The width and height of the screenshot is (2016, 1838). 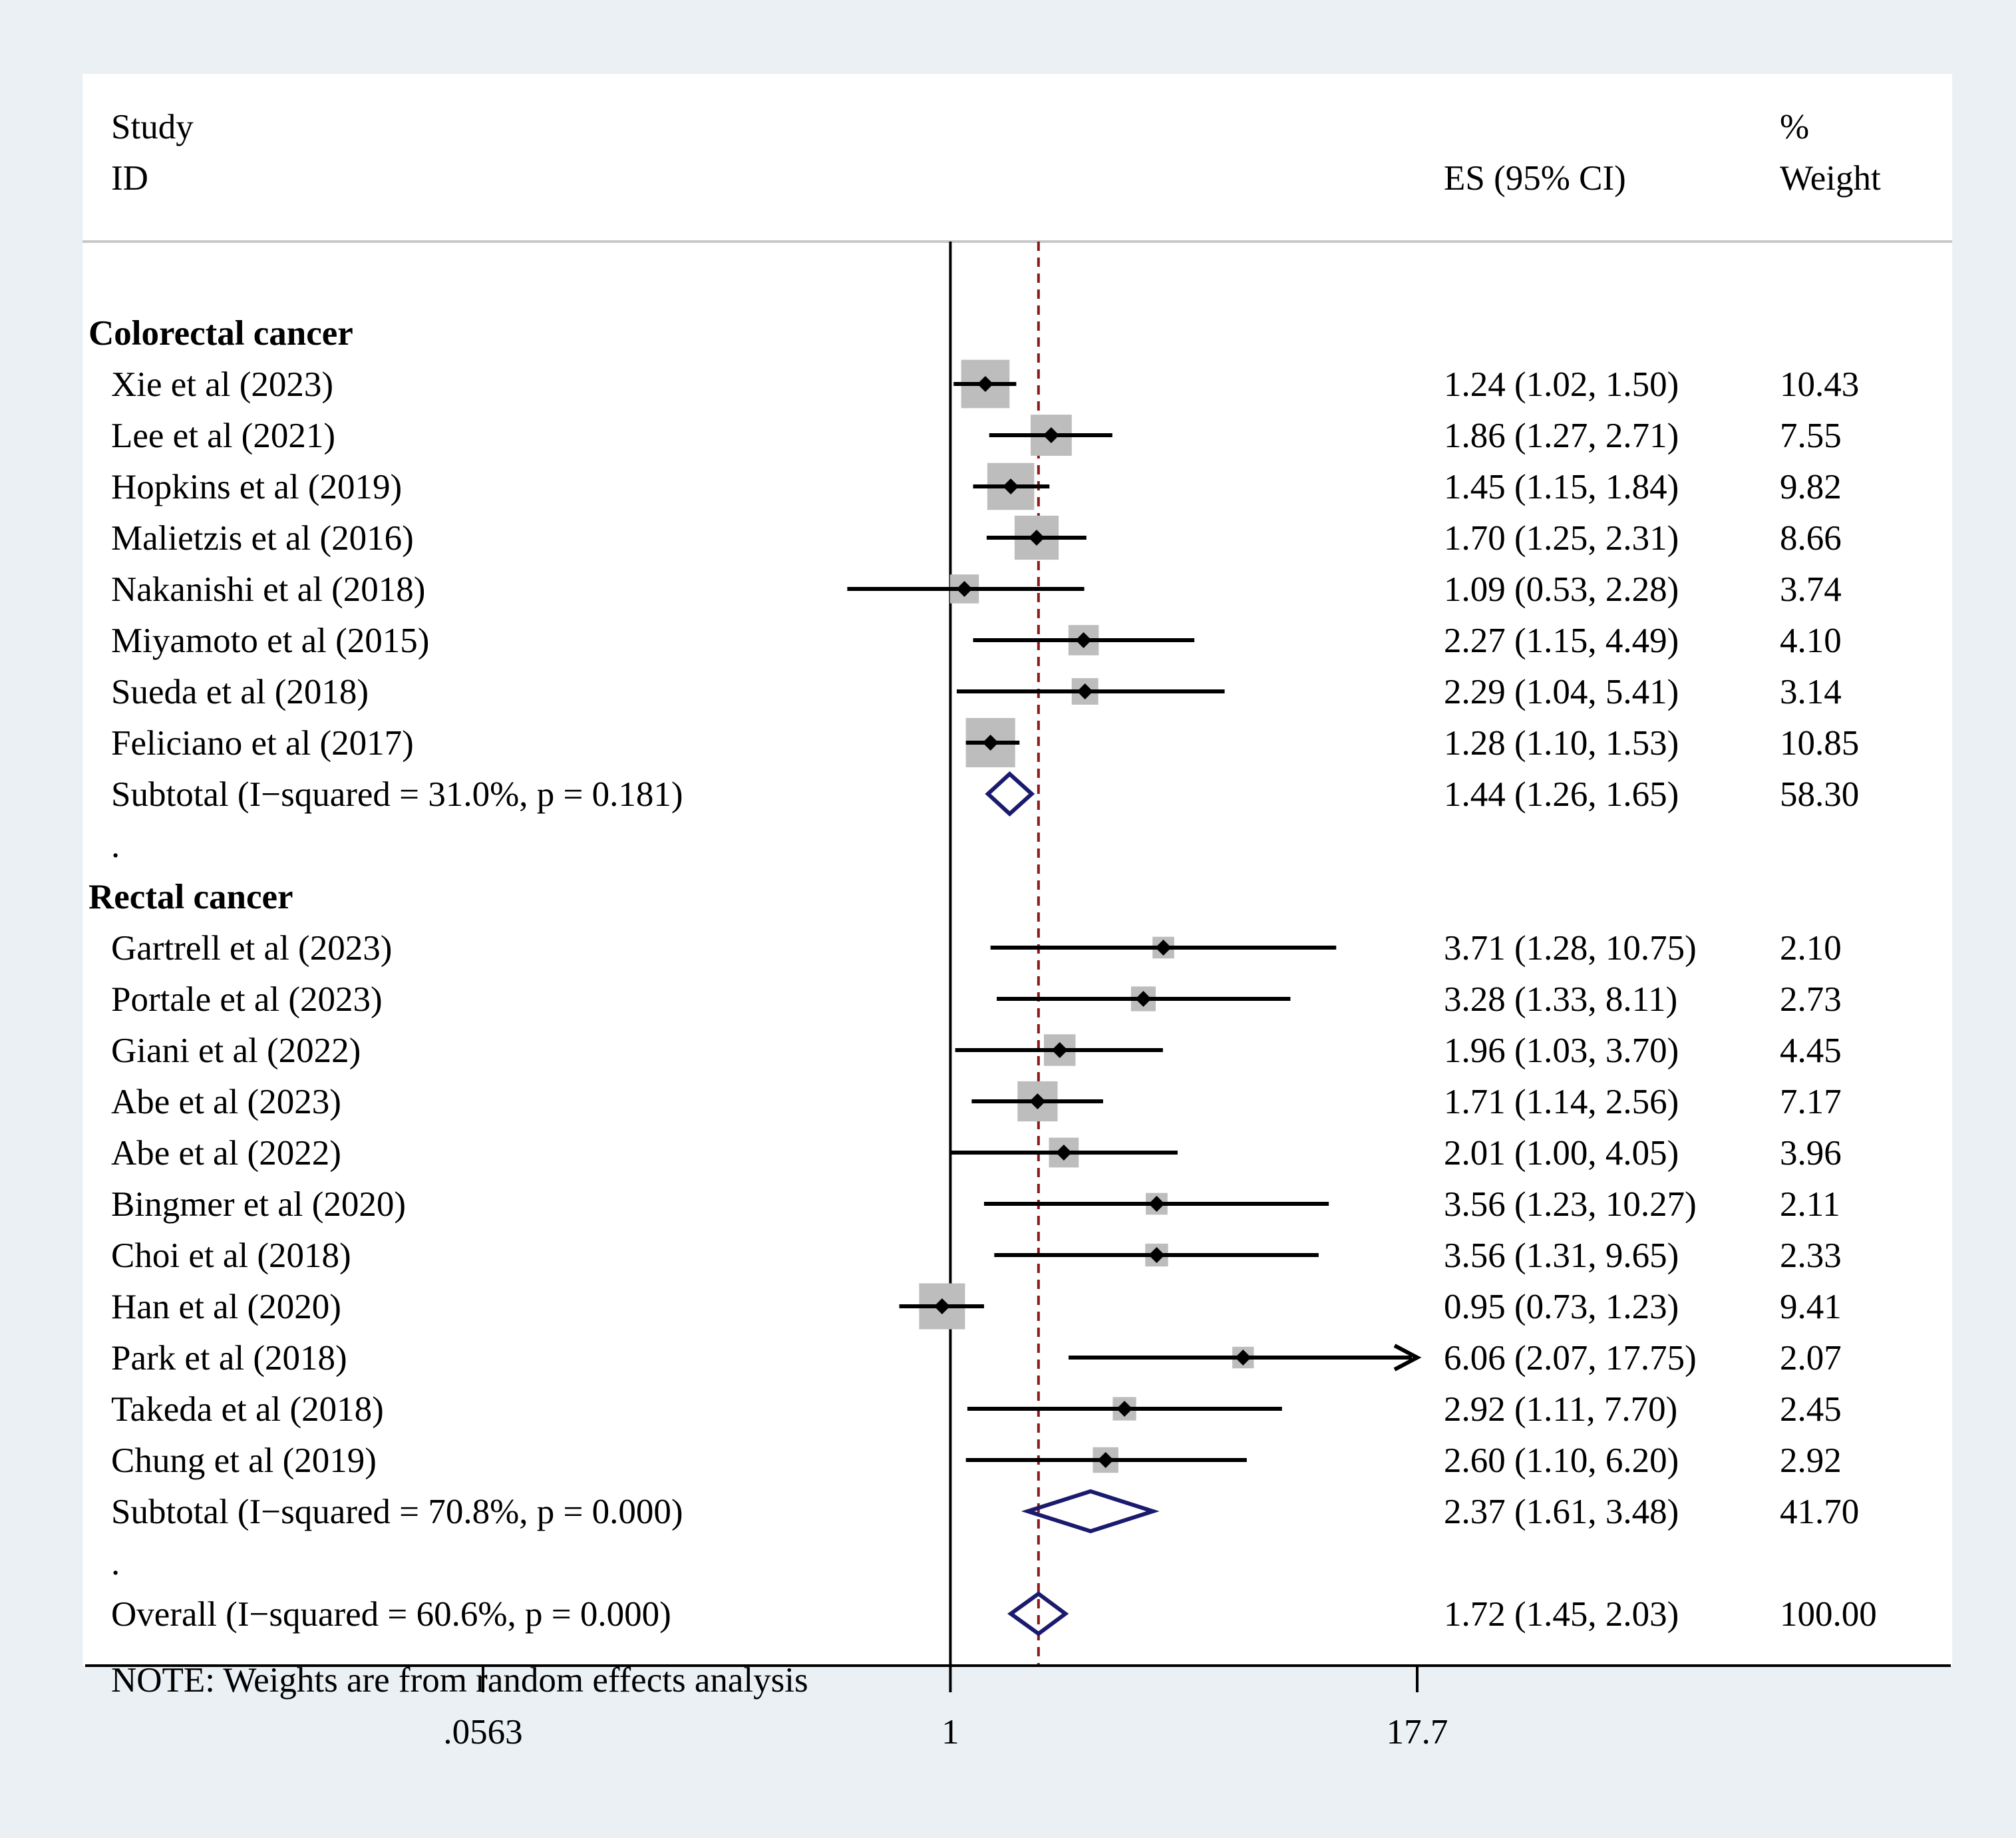 I want to click on study-weight: 2.33, so click(x=1811, y=1255).